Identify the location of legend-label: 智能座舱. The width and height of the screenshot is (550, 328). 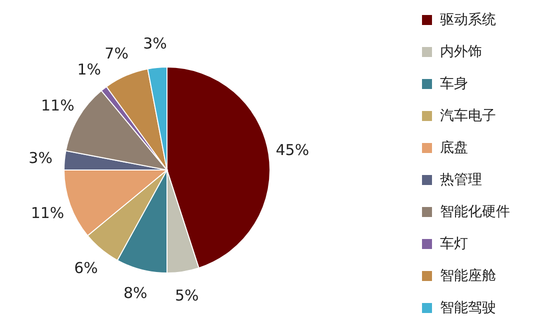
(468, 276).